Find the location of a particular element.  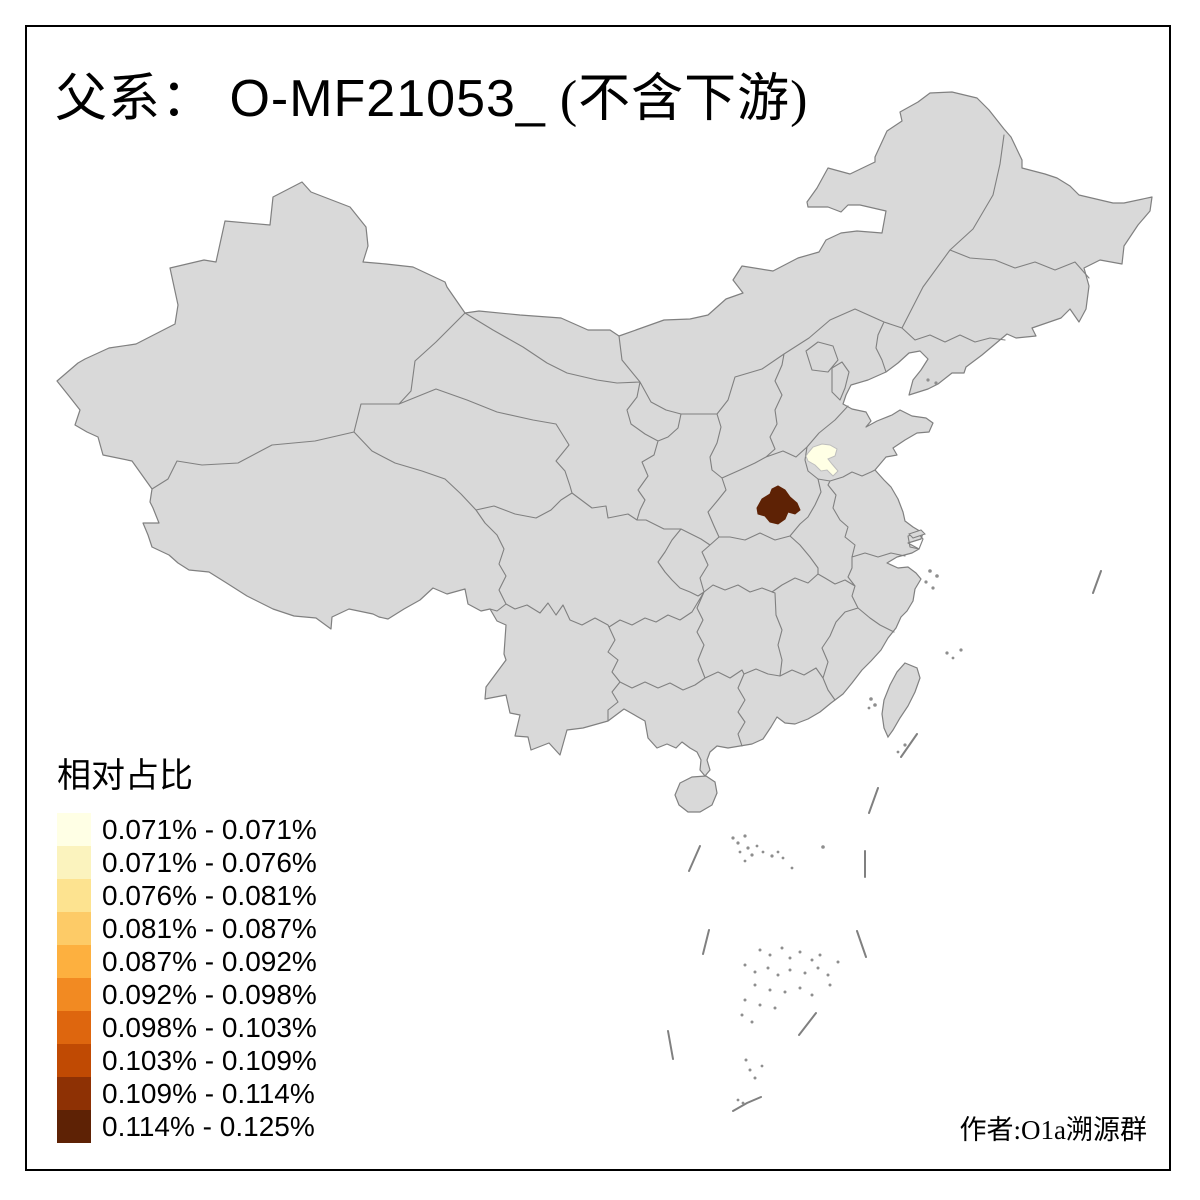

legend-label: 0.087% - 0.092% is located at coordinates (209, 961).